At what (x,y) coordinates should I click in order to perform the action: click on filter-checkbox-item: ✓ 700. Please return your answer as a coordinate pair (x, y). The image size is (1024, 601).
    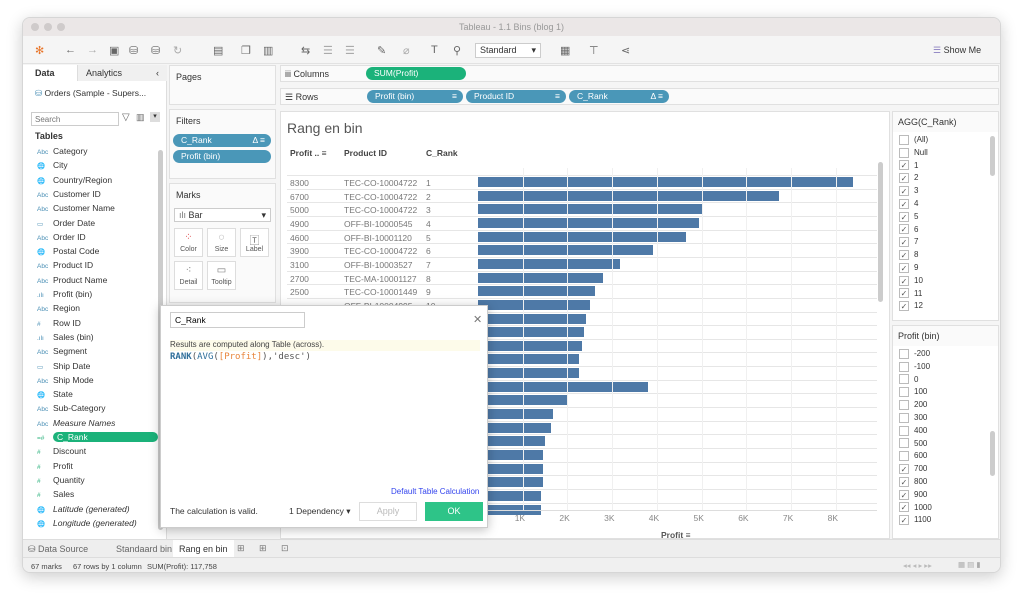
    Looking at the image, I should click on (913, 469).